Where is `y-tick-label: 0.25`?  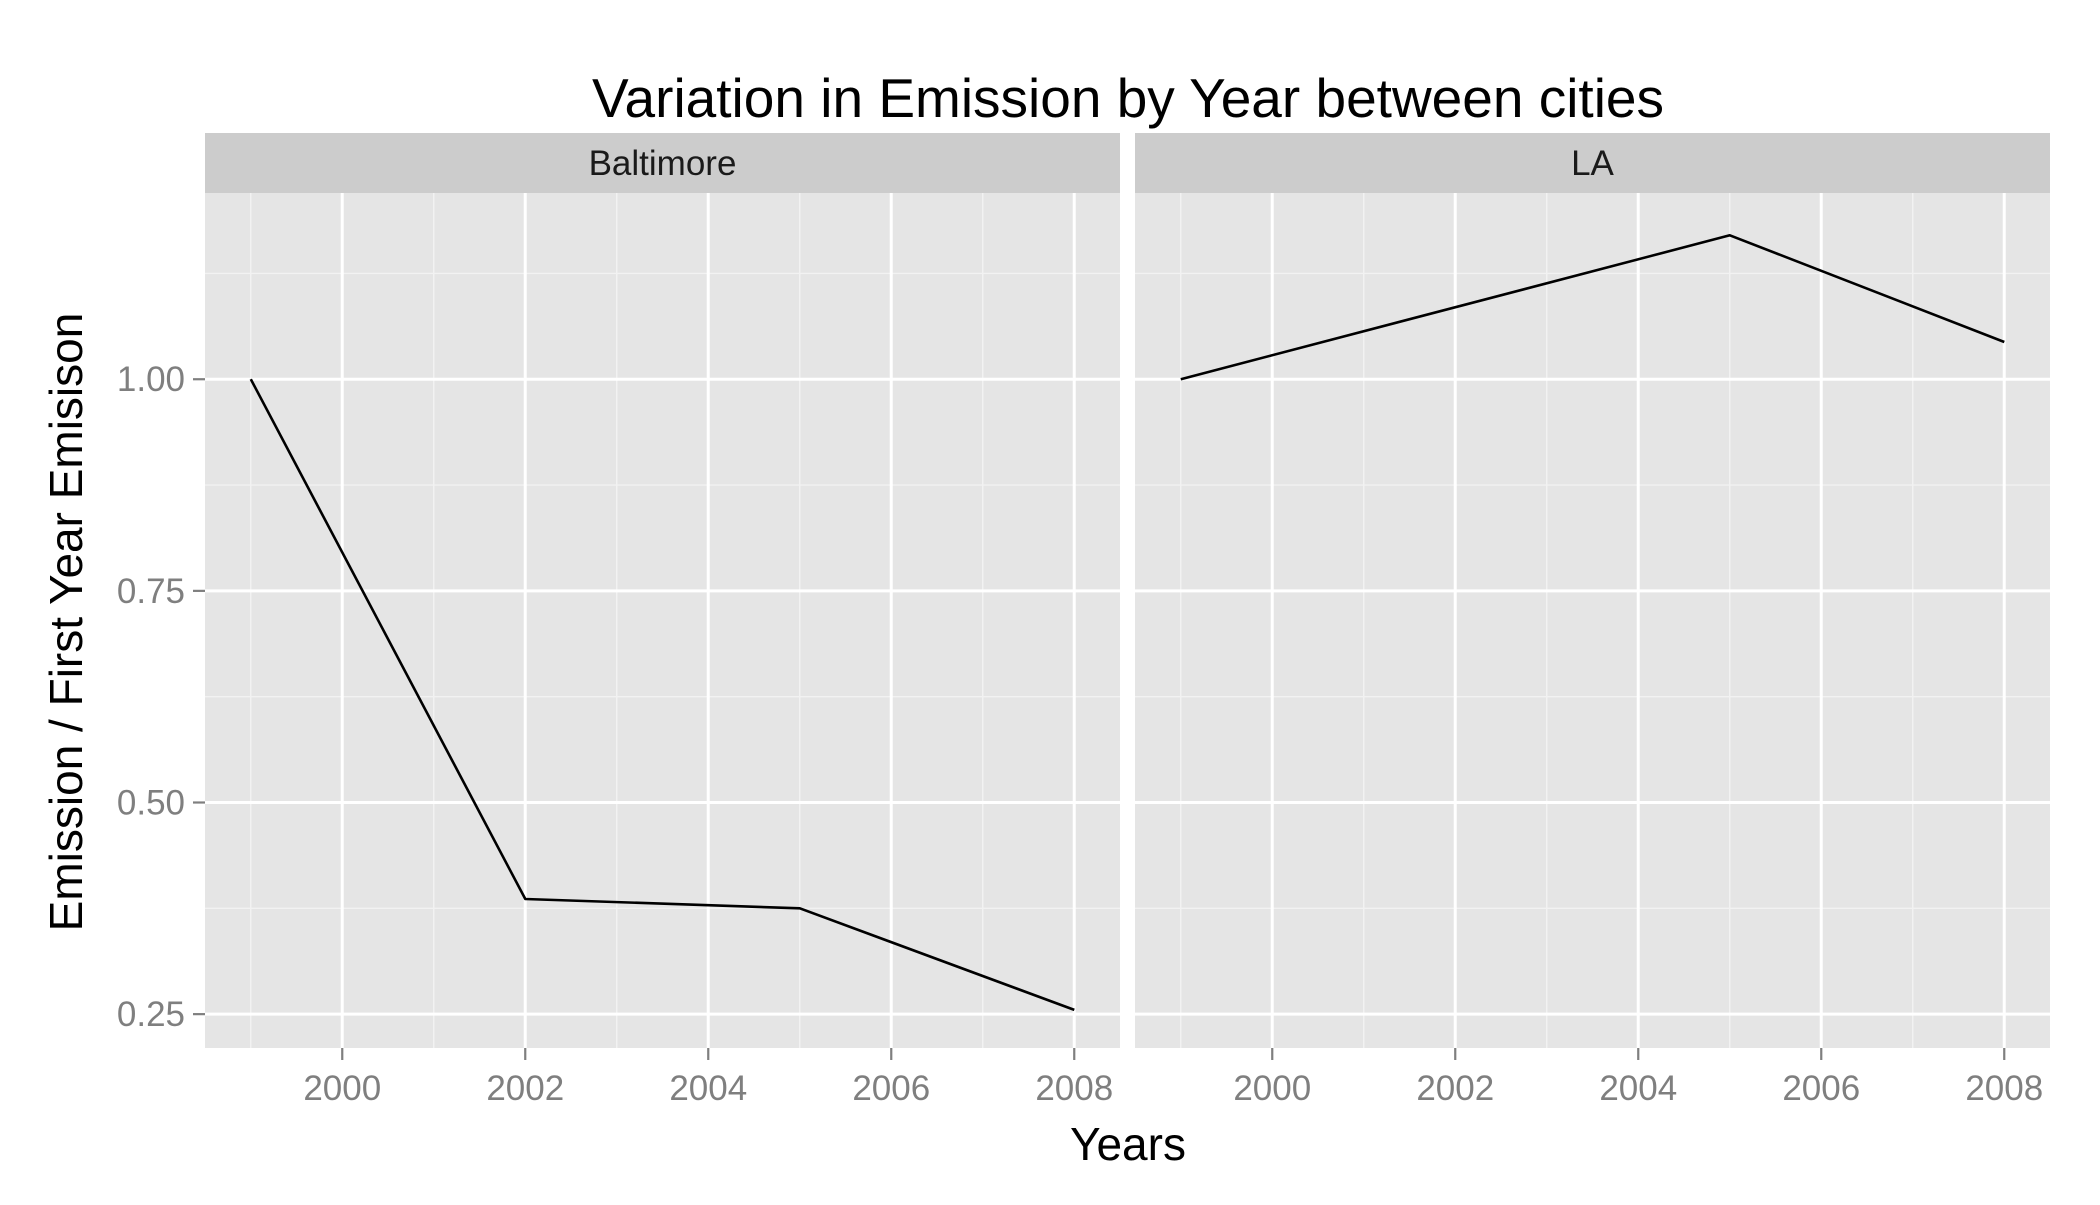 y-tick-label: 0.25 is located at coordinates (151, 1014).